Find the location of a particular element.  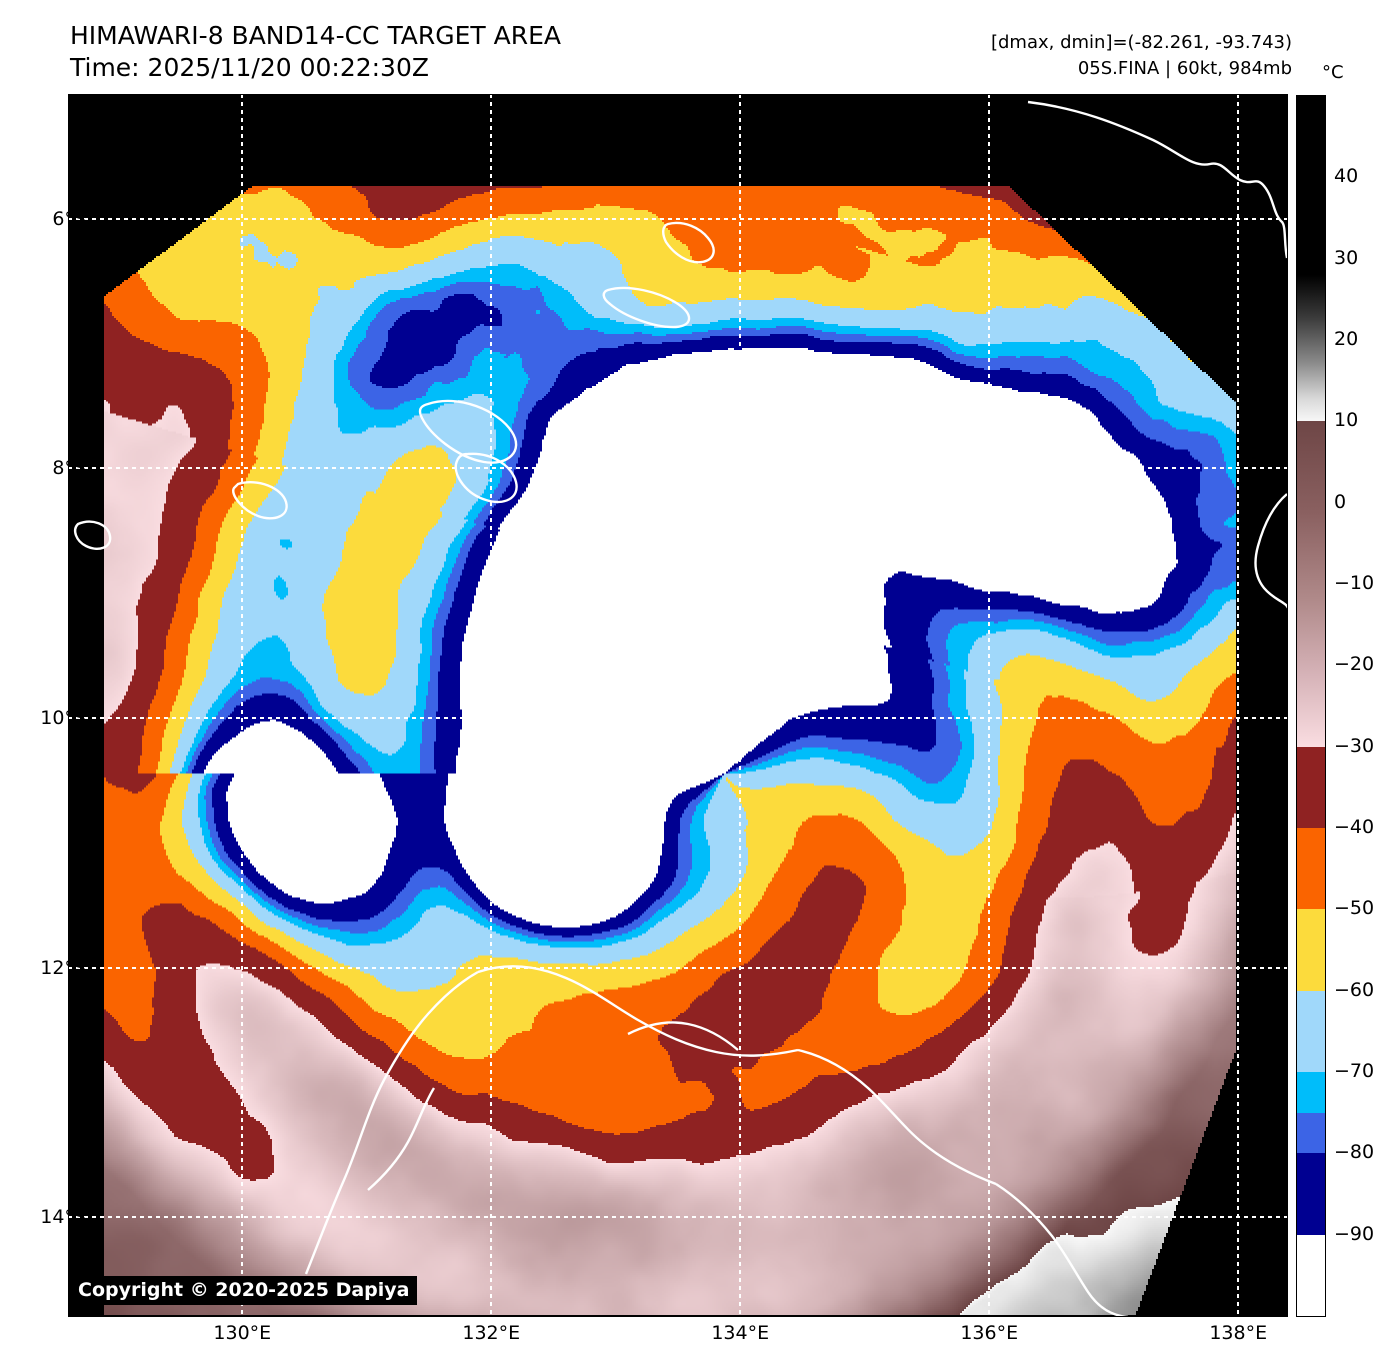

colorbar-tick-0: 40 is located at coordinates (1346, 176).